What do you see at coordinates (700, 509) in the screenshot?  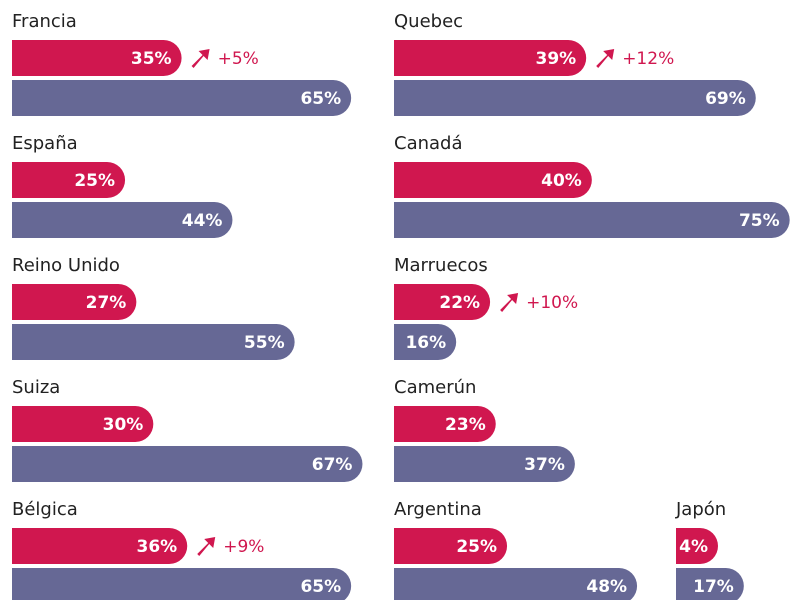 I see `panel-title: Japón` at bounding box center [700, 509].